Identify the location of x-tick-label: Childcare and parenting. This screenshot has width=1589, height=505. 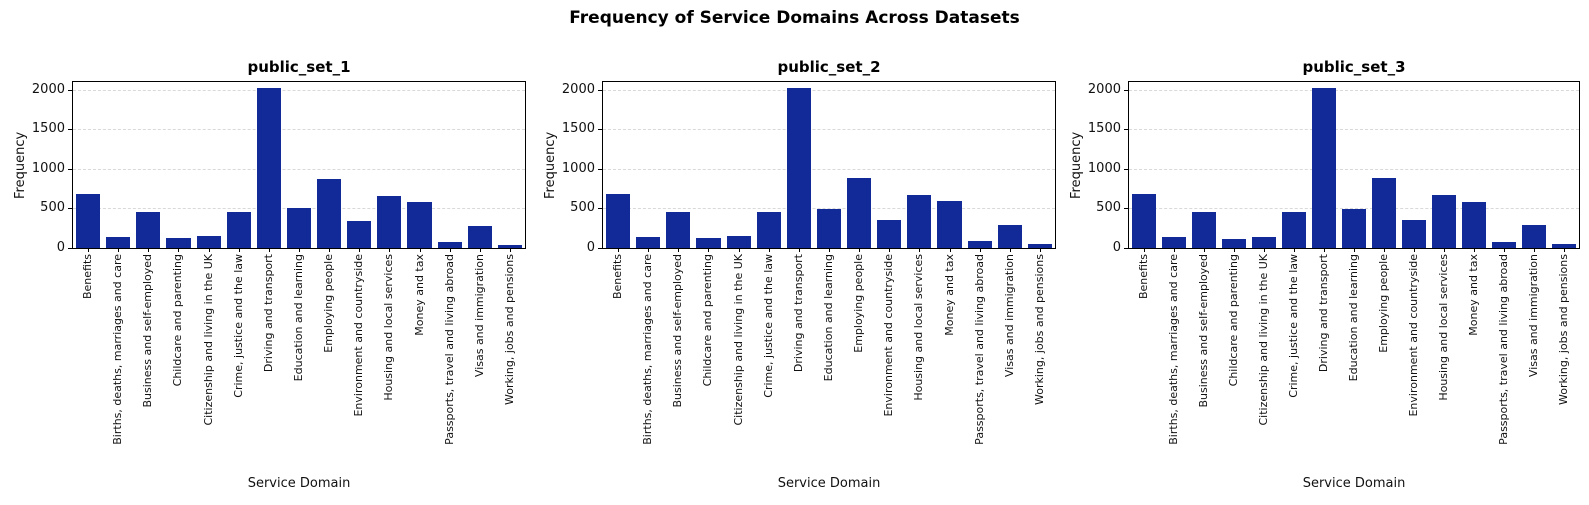
(708, 320).